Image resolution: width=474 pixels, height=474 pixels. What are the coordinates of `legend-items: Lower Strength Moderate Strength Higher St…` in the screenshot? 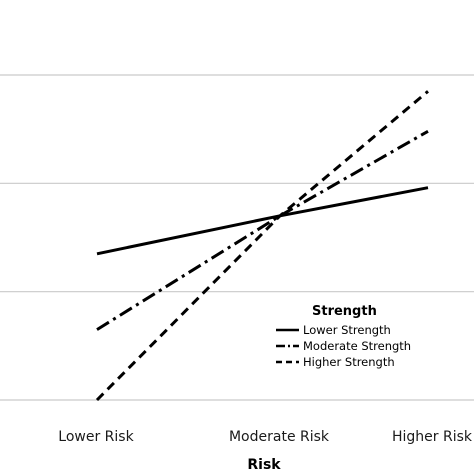 It's located at (343, 346).